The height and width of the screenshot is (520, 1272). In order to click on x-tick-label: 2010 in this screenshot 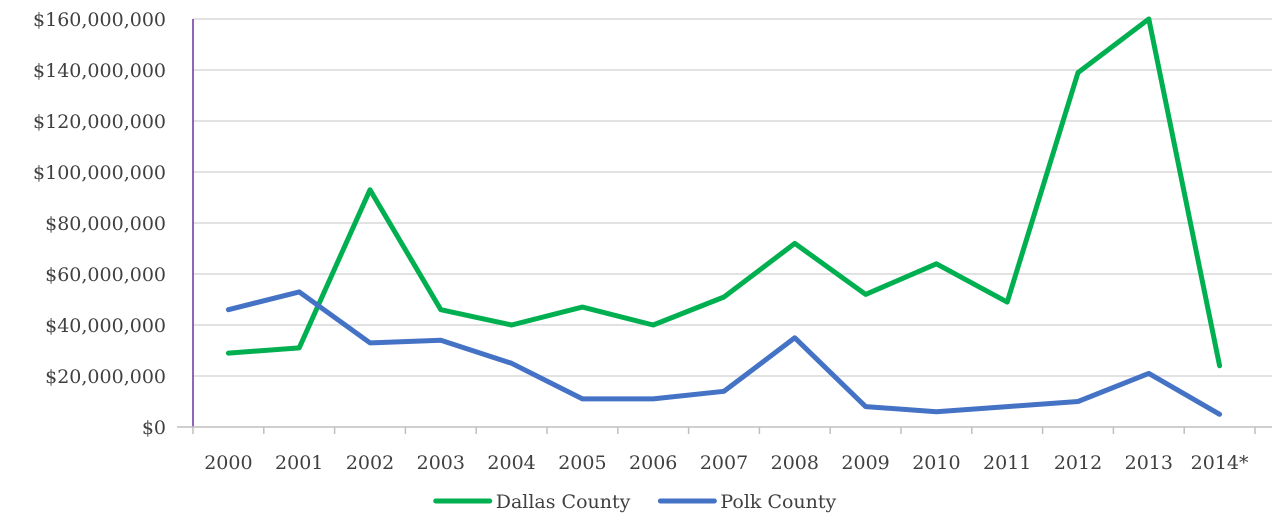, I will do `click(936, 463)`.